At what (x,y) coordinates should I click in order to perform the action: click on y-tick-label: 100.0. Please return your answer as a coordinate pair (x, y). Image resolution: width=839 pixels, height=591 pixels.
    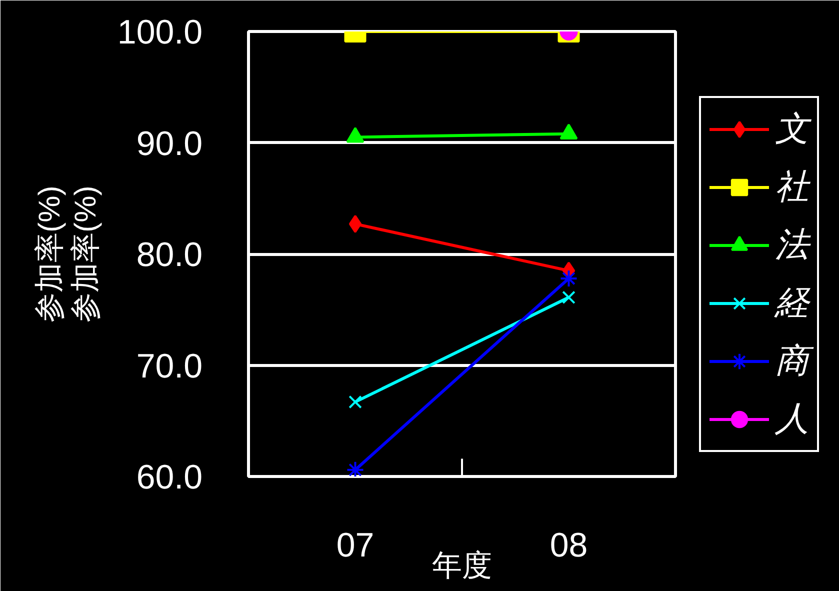
    Looking at the image, I should click on (160, 33).